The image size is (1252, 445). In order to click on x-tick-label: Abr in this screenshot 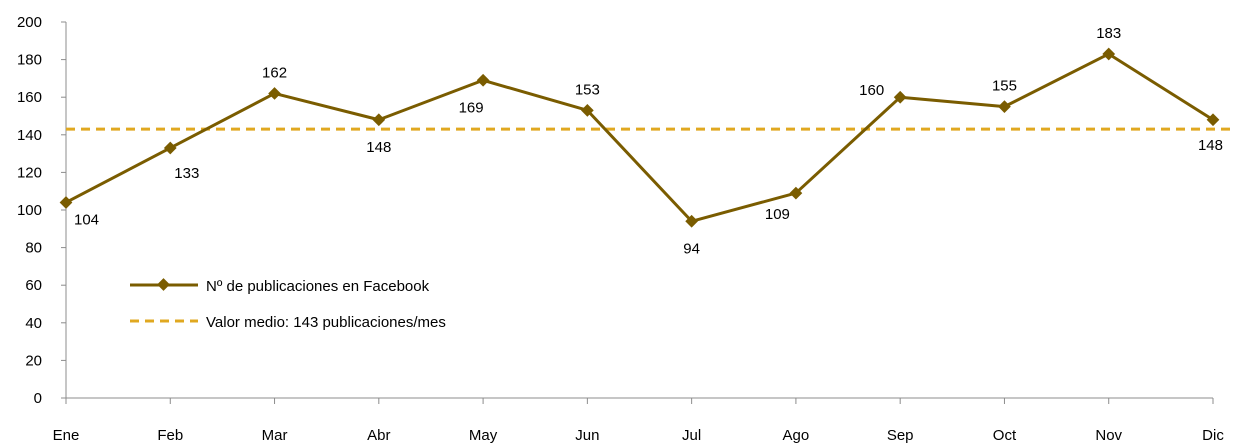, I will do `click(378, 435)`.